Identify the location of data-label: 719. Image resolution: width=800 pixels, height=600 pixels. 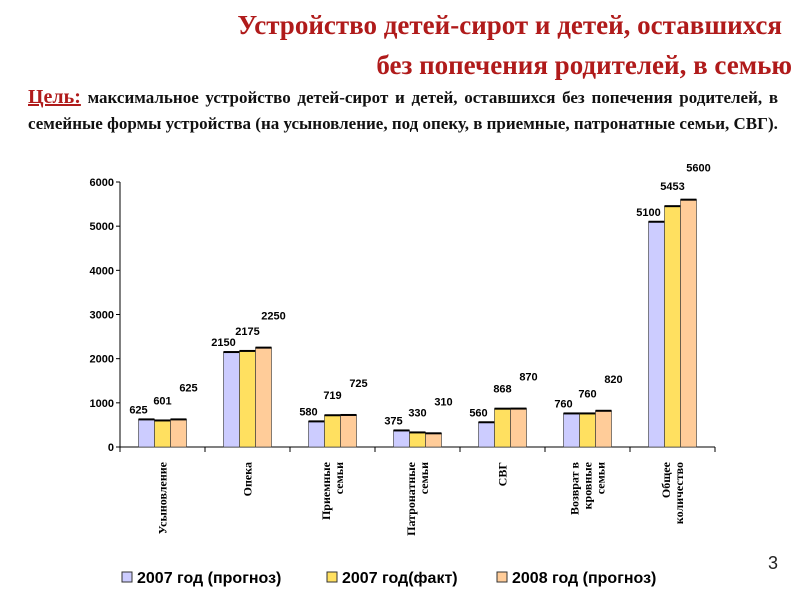
(332, 396).